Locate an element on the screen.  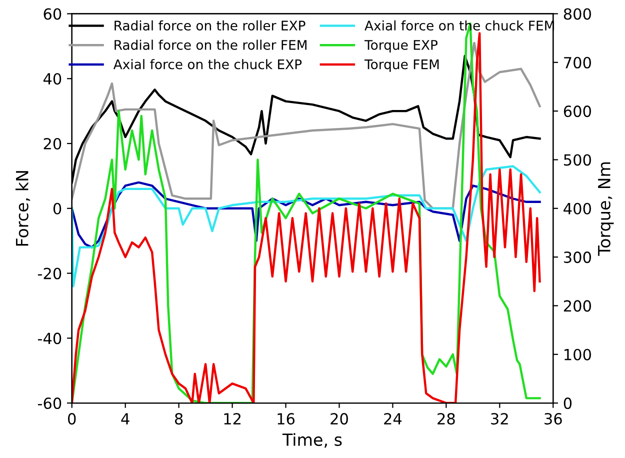
y2-tick-label: 200 is located at coordinates (577, 306).